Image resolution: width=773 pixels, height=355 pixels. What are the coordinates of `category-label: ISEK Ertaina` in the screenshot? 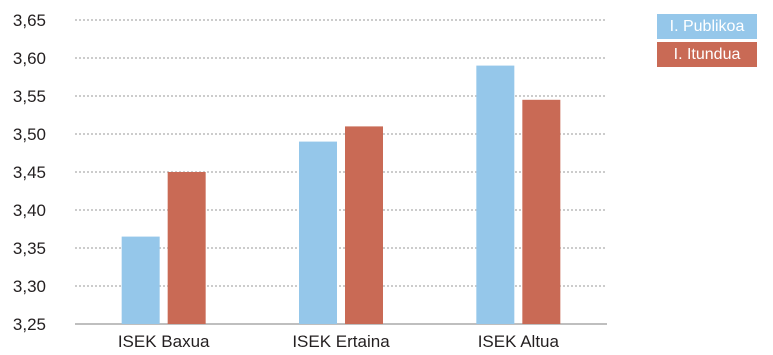 It's located at (341, 341).